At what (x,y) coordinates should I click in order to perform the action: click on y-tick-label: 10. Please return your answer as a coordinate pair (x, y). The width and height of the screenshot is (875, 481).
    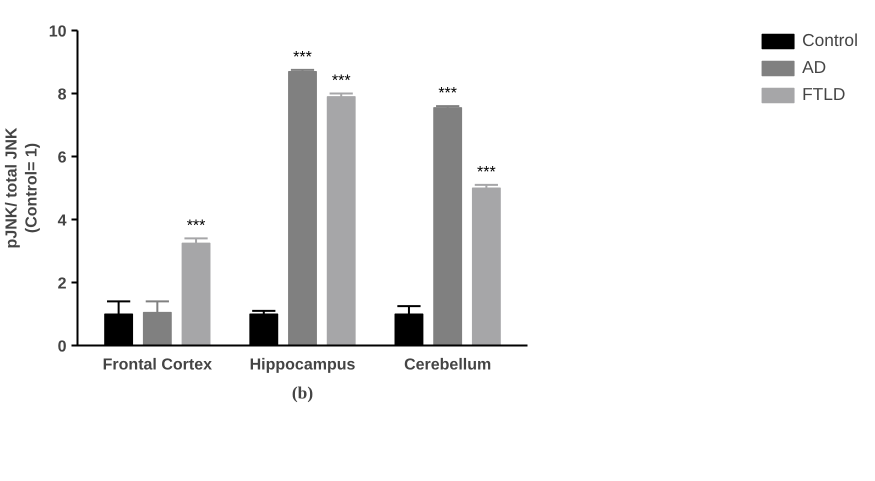
    Looking at the image, I should click on (57, 32).